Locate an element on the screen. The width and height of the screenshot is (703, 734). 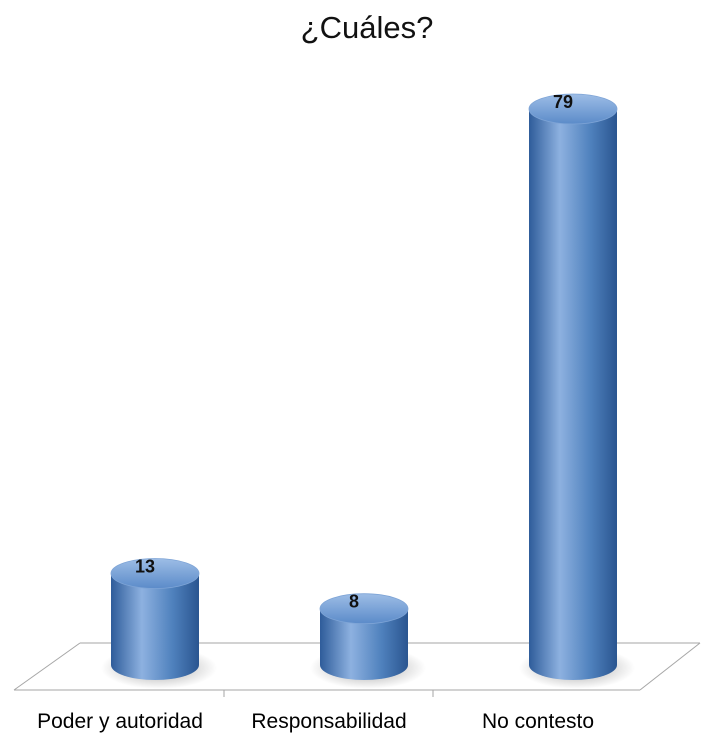
data-label: 79 is located at coordinates (563, 102).